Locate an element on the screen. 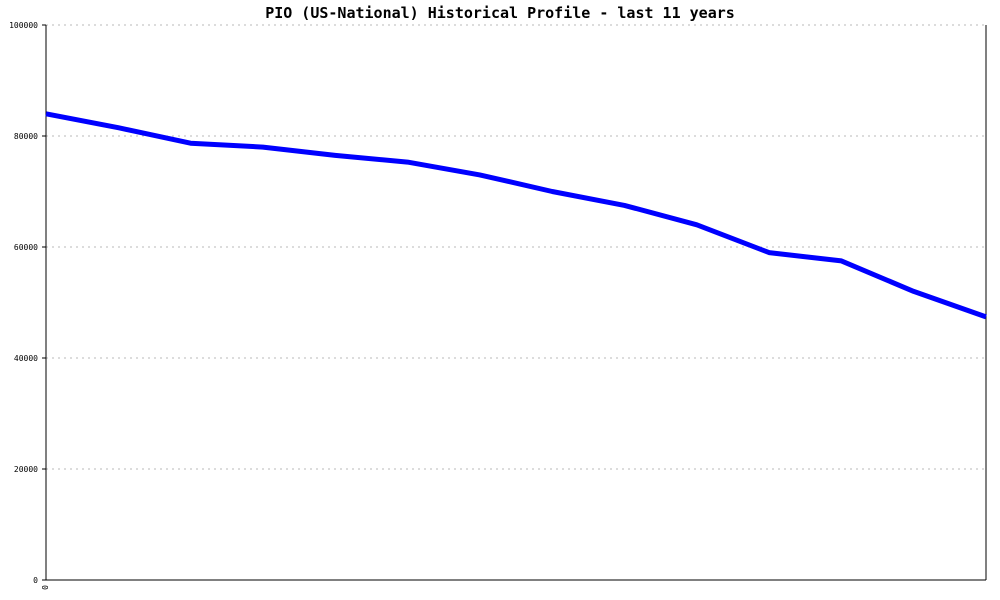 This screenshot has height=600, width=1000. y-tick-label: 0 is located at coordinates (35, 580).